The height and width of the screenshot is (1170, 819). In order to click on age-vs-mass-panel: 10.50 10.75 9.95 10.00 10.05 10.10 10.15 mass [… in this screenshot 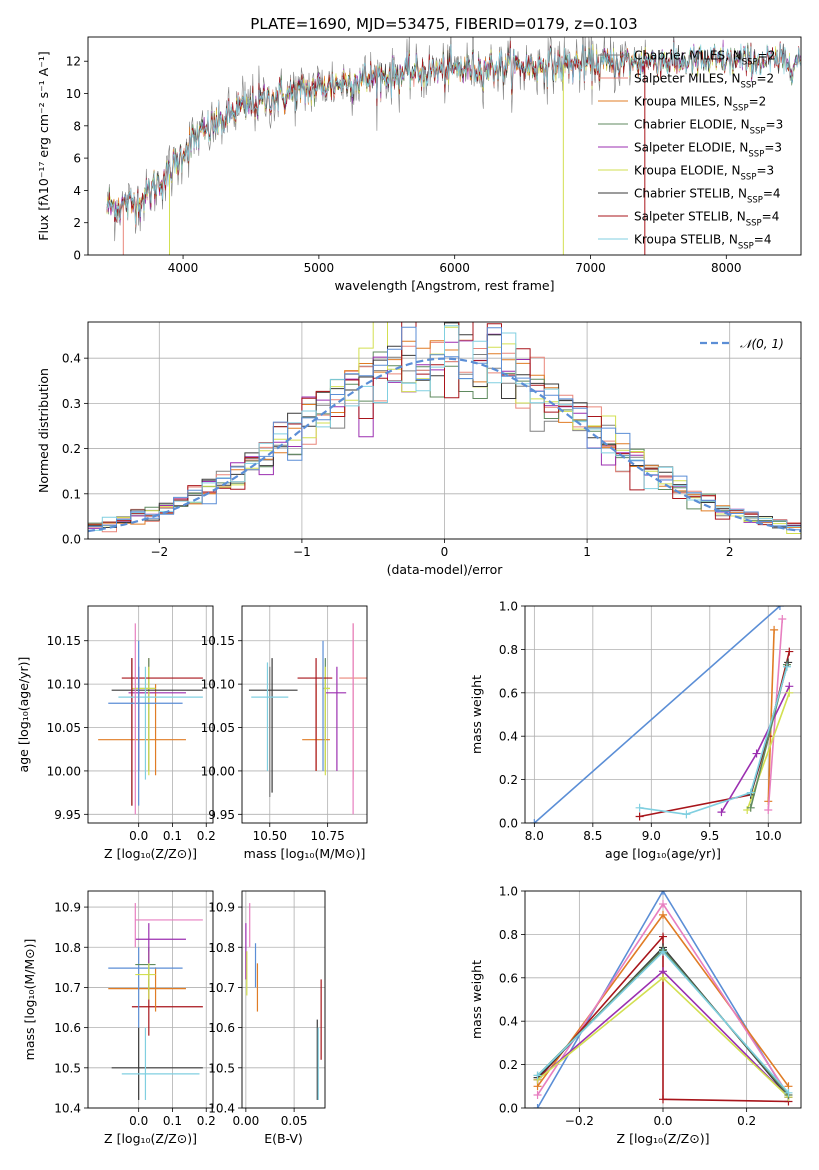, I will do `click(284, 733)`.